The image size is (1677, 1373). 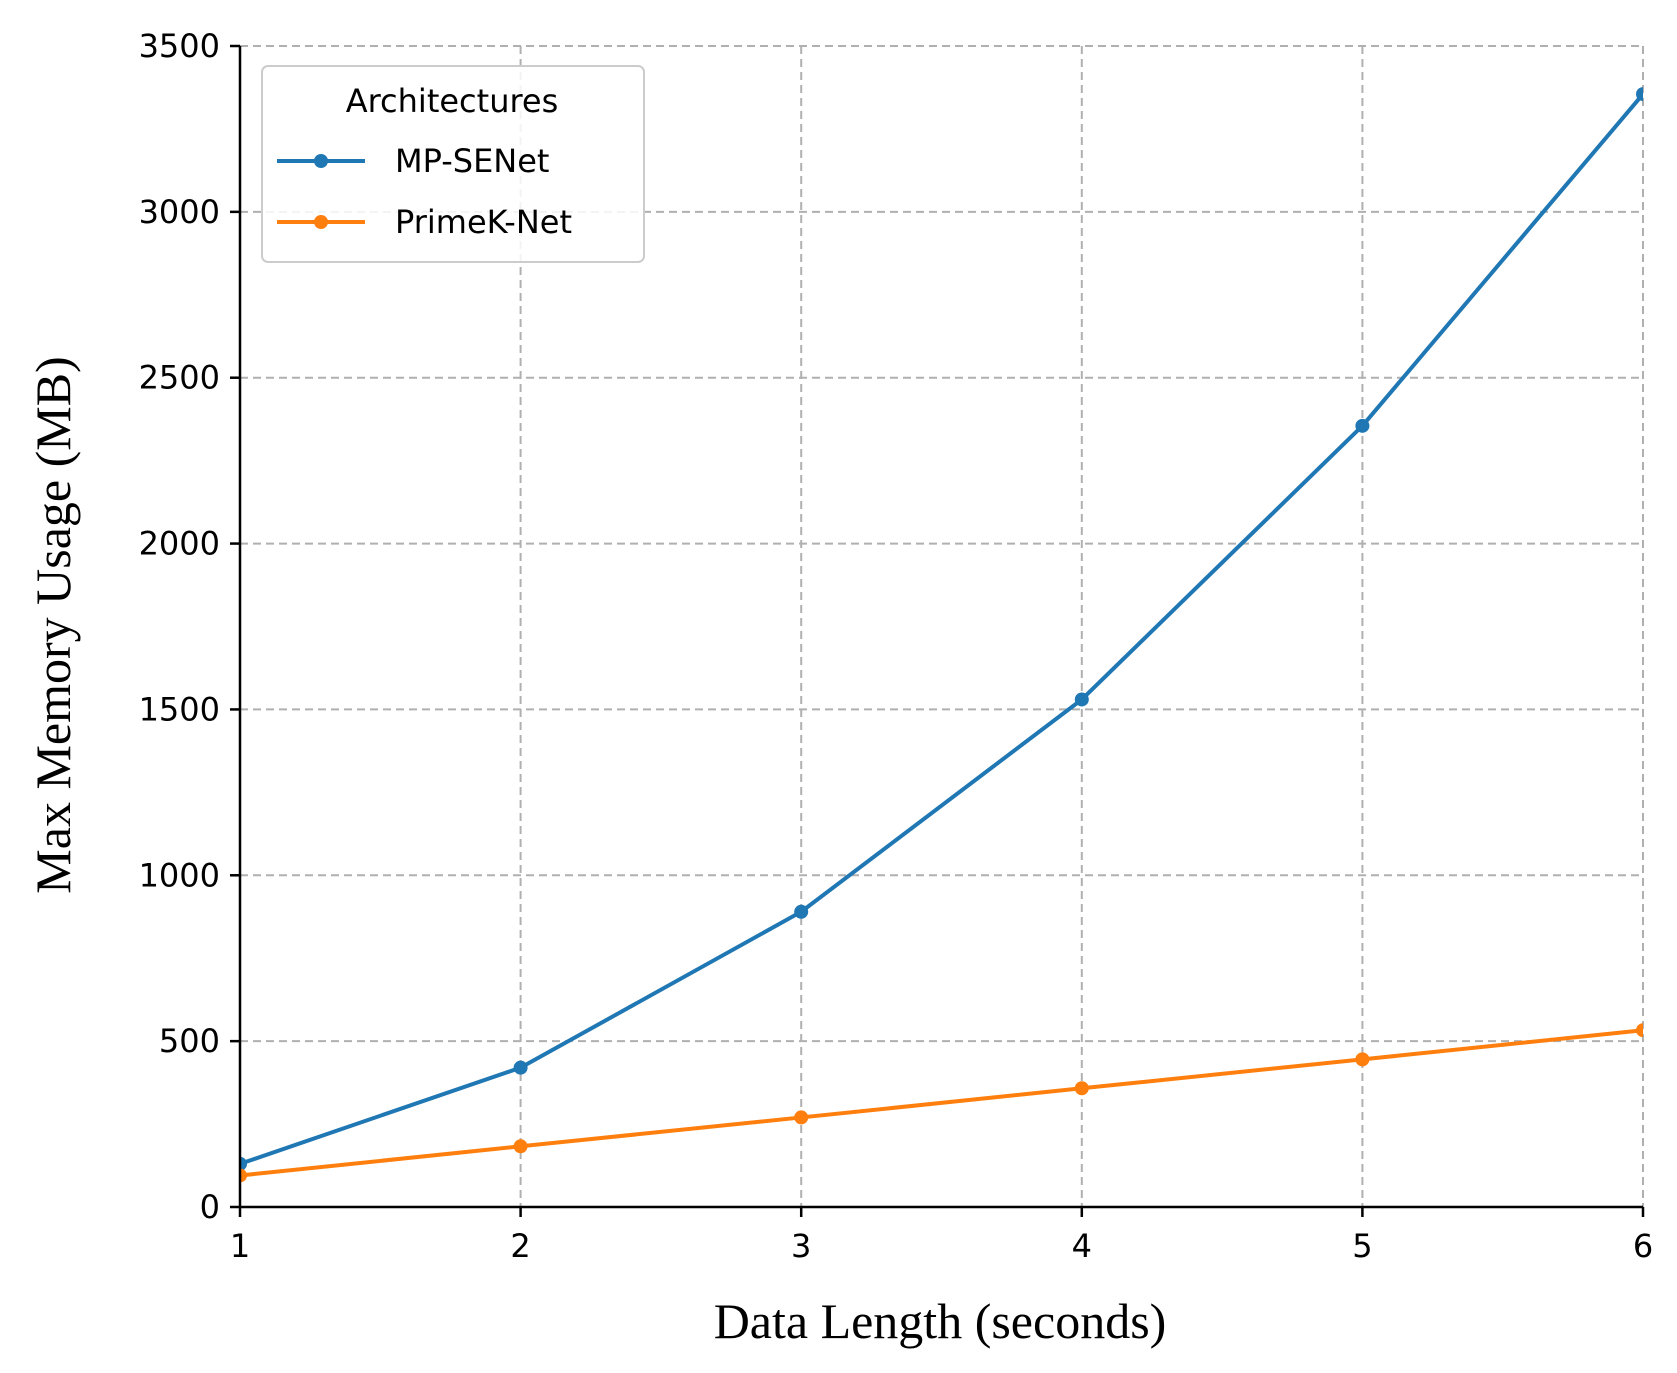 I want to click on y-tick-label: 3000, so click(x=179, y=212).